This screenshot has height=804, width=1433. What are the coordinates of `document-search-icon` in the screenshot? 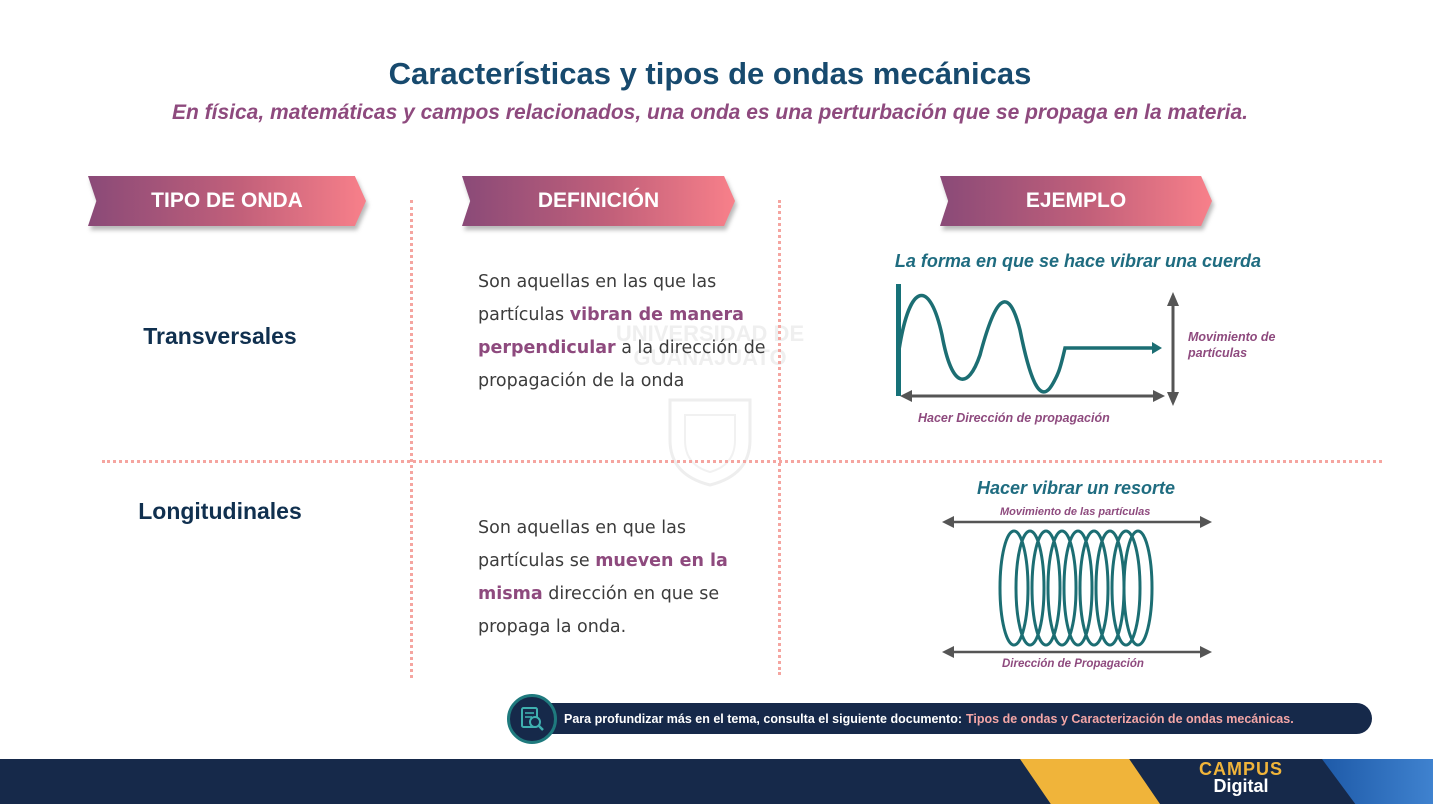 It's located at (532, 719).